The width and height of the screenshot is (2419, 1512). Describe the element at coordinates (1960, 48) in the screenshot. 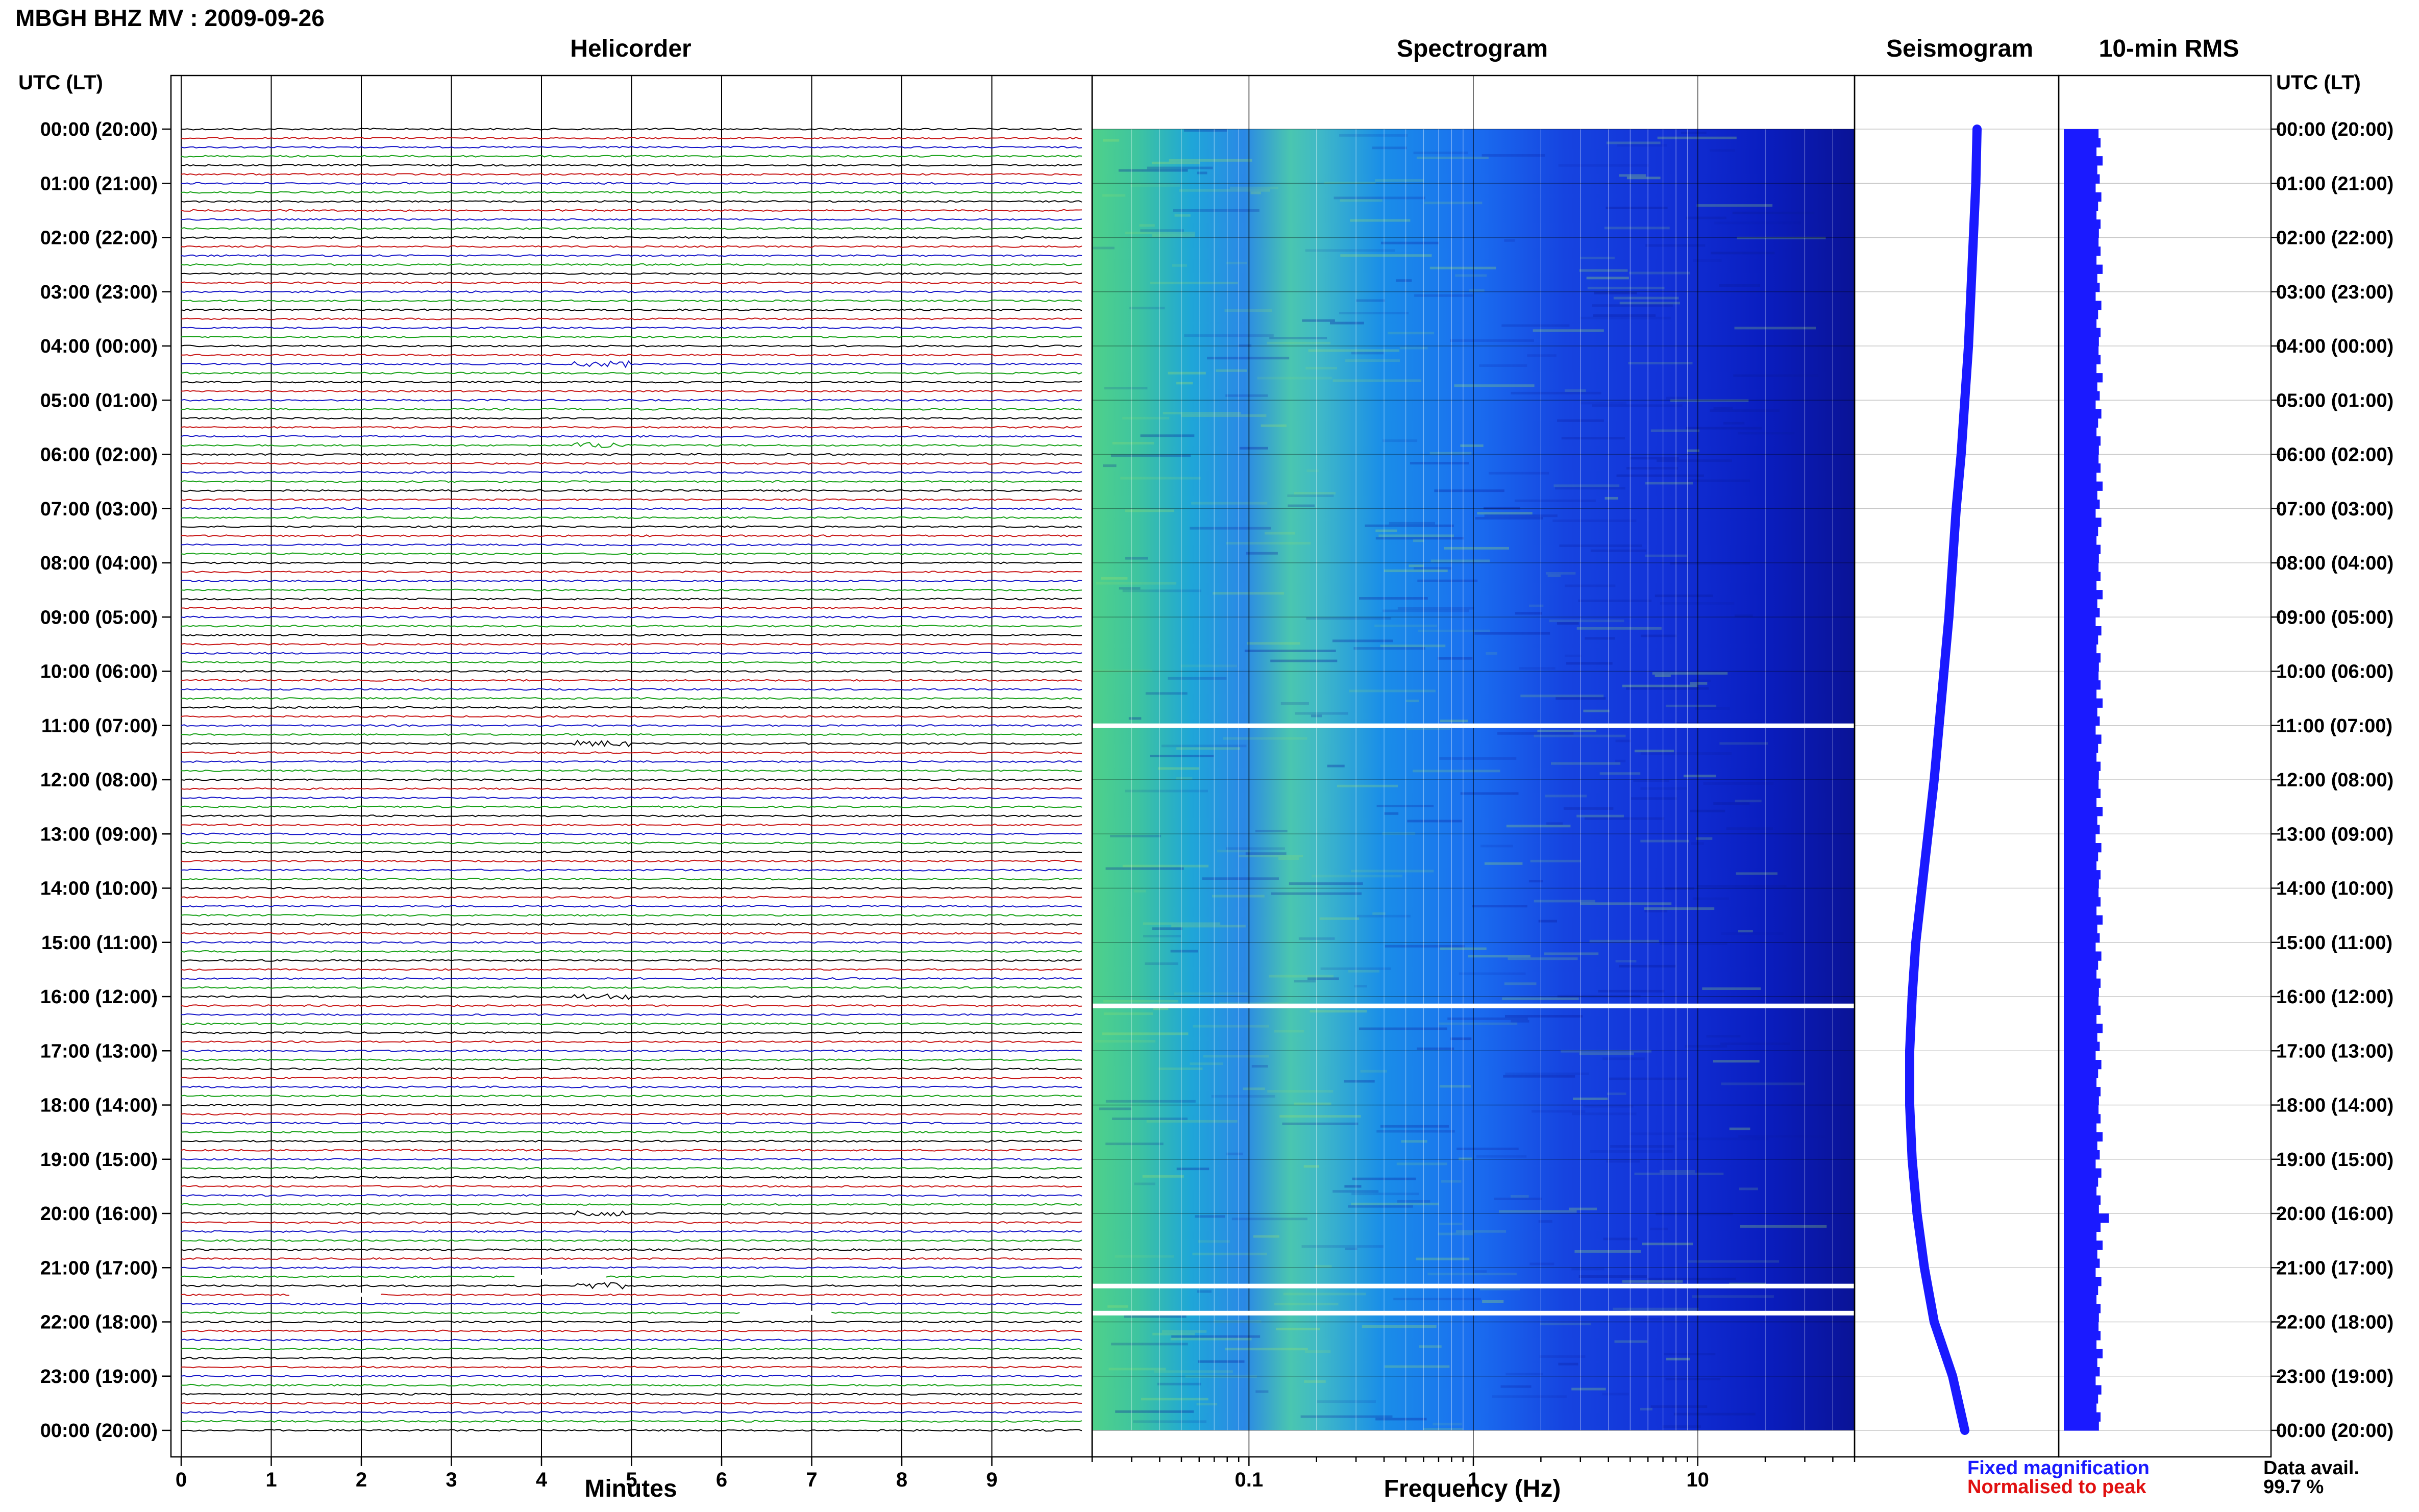

I see `seismogram-title: Seismogram` at that location.